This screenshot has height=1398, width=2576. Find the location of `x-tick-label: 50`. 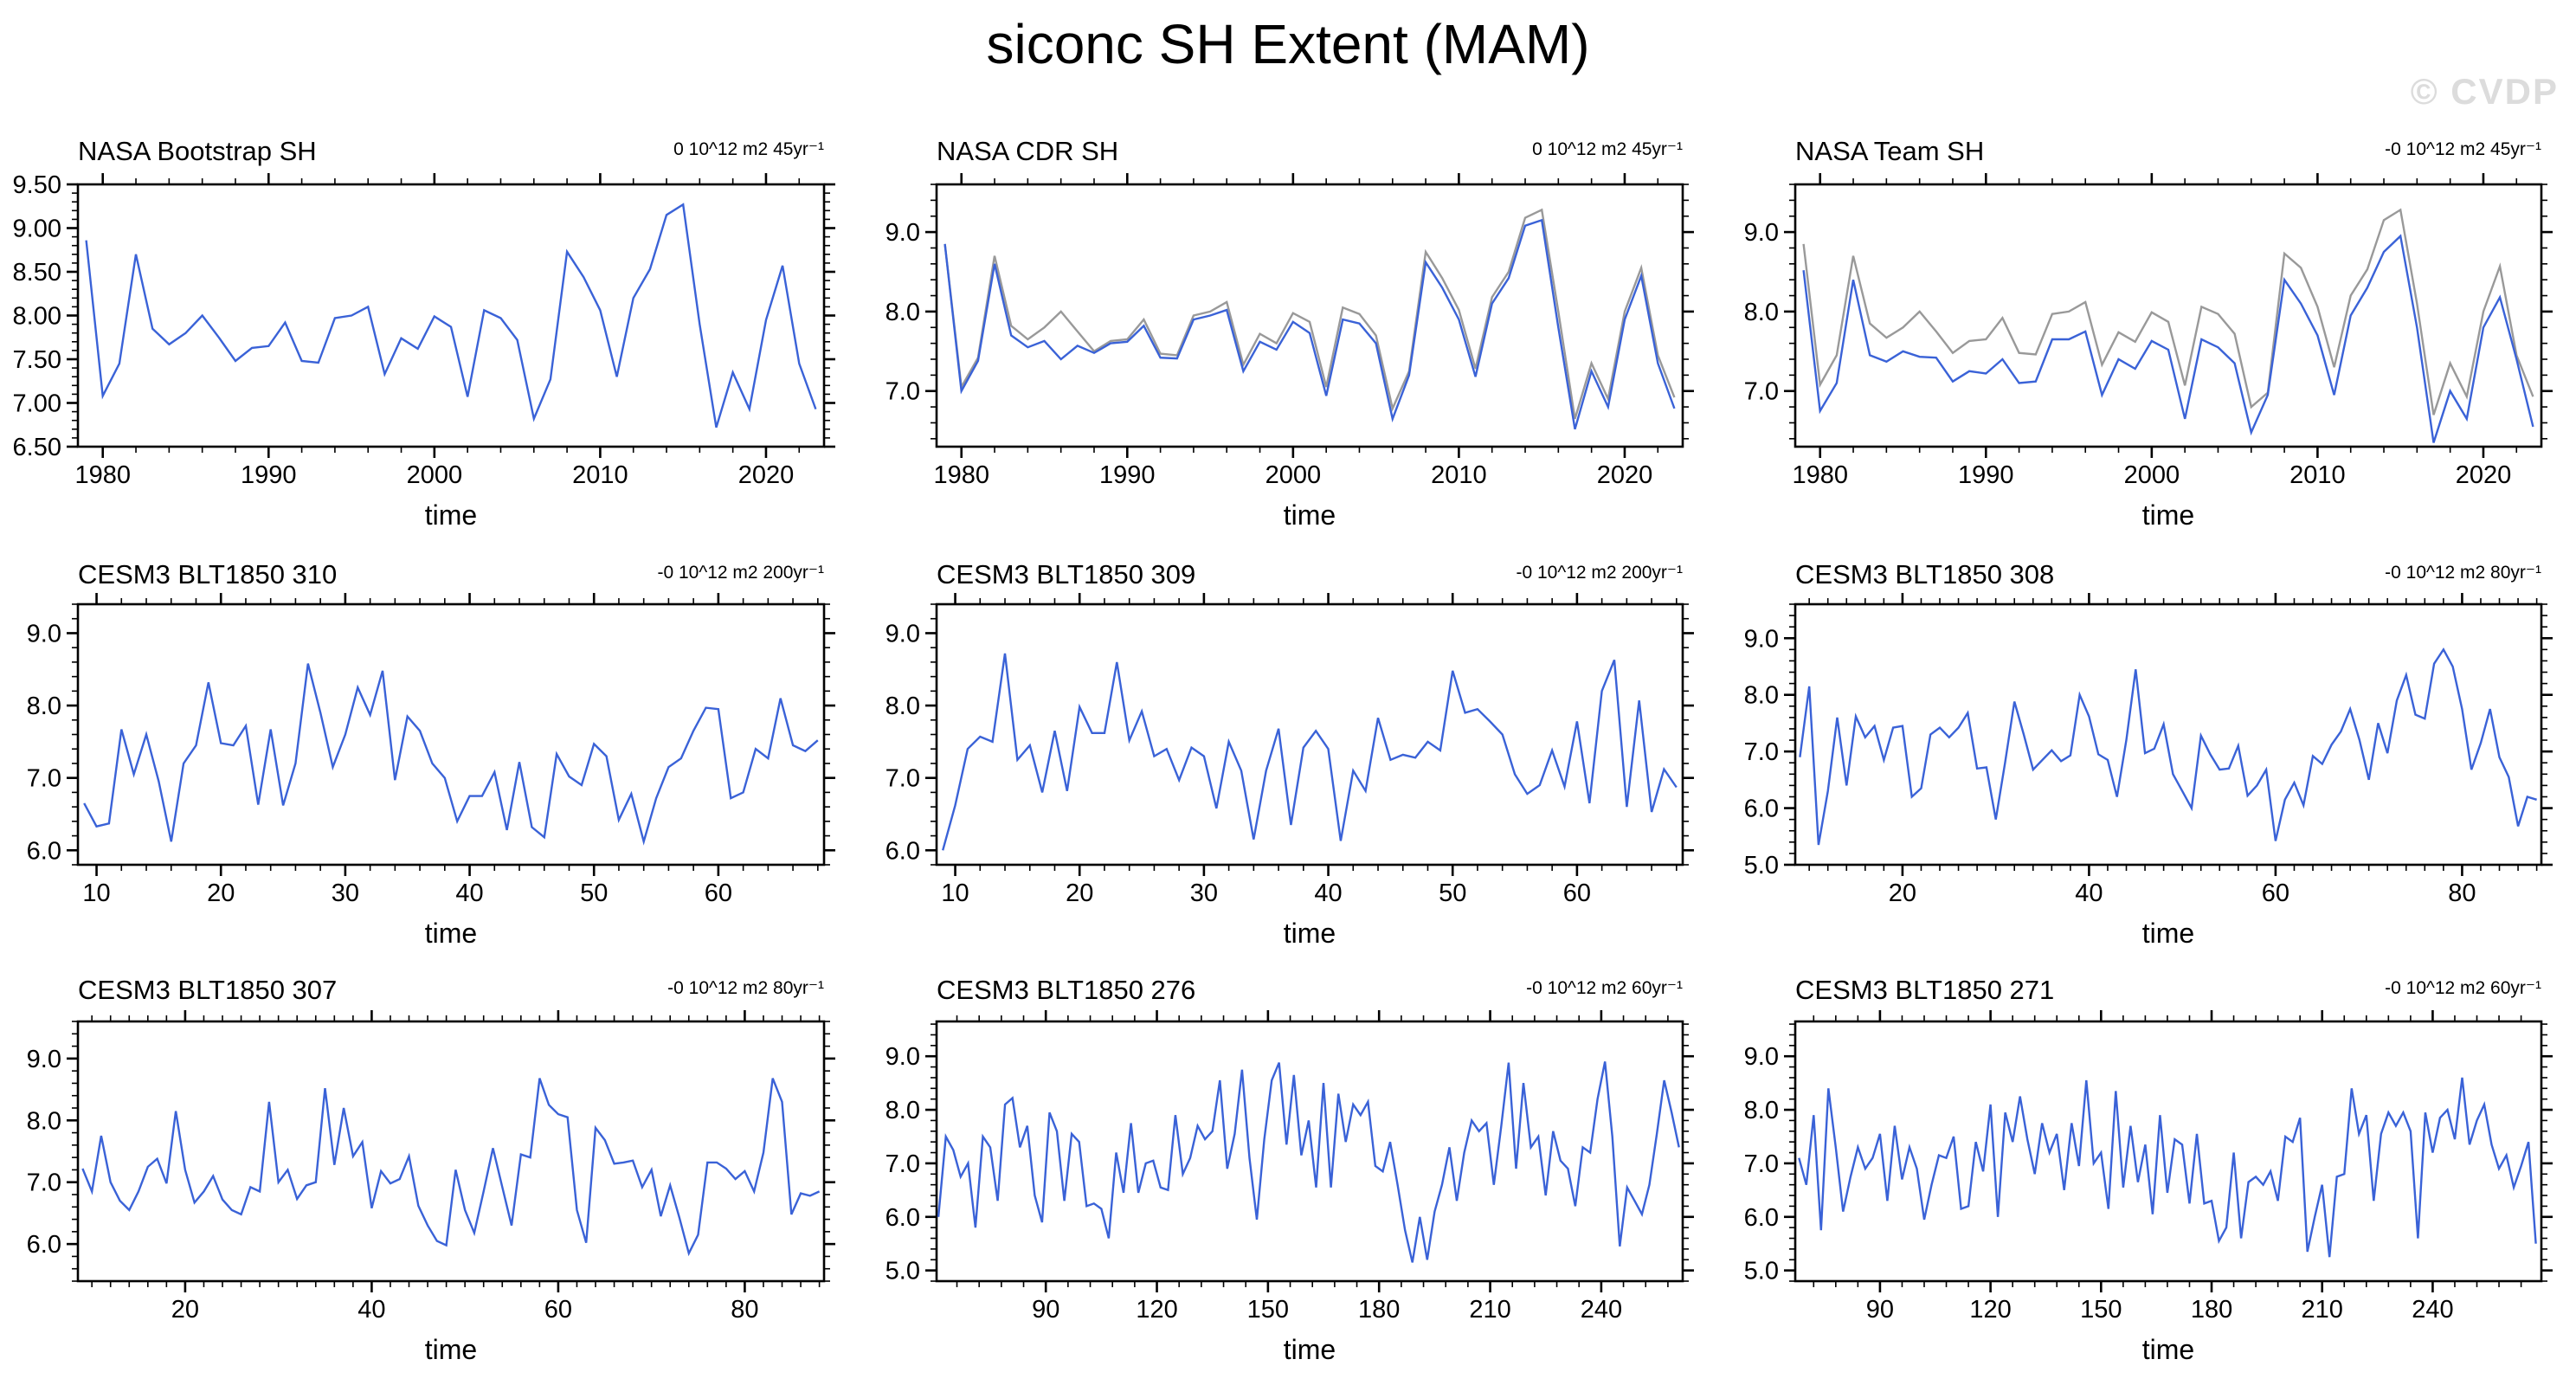

x-tick-label: 50 is located at coordinates (594, 893).